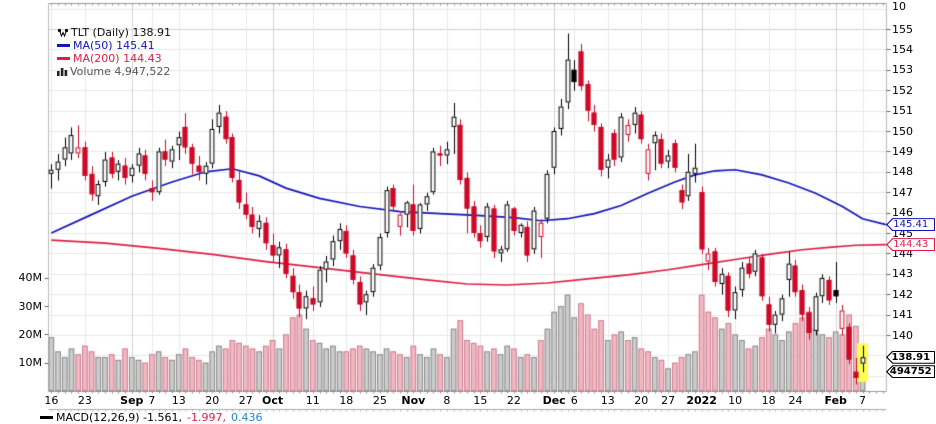 Image resolution: width=936 pixels, height=424 pixels. Describe the element at coordinates (379, 400) in the screenshot. I see `date-axis-label: 25` at that location.